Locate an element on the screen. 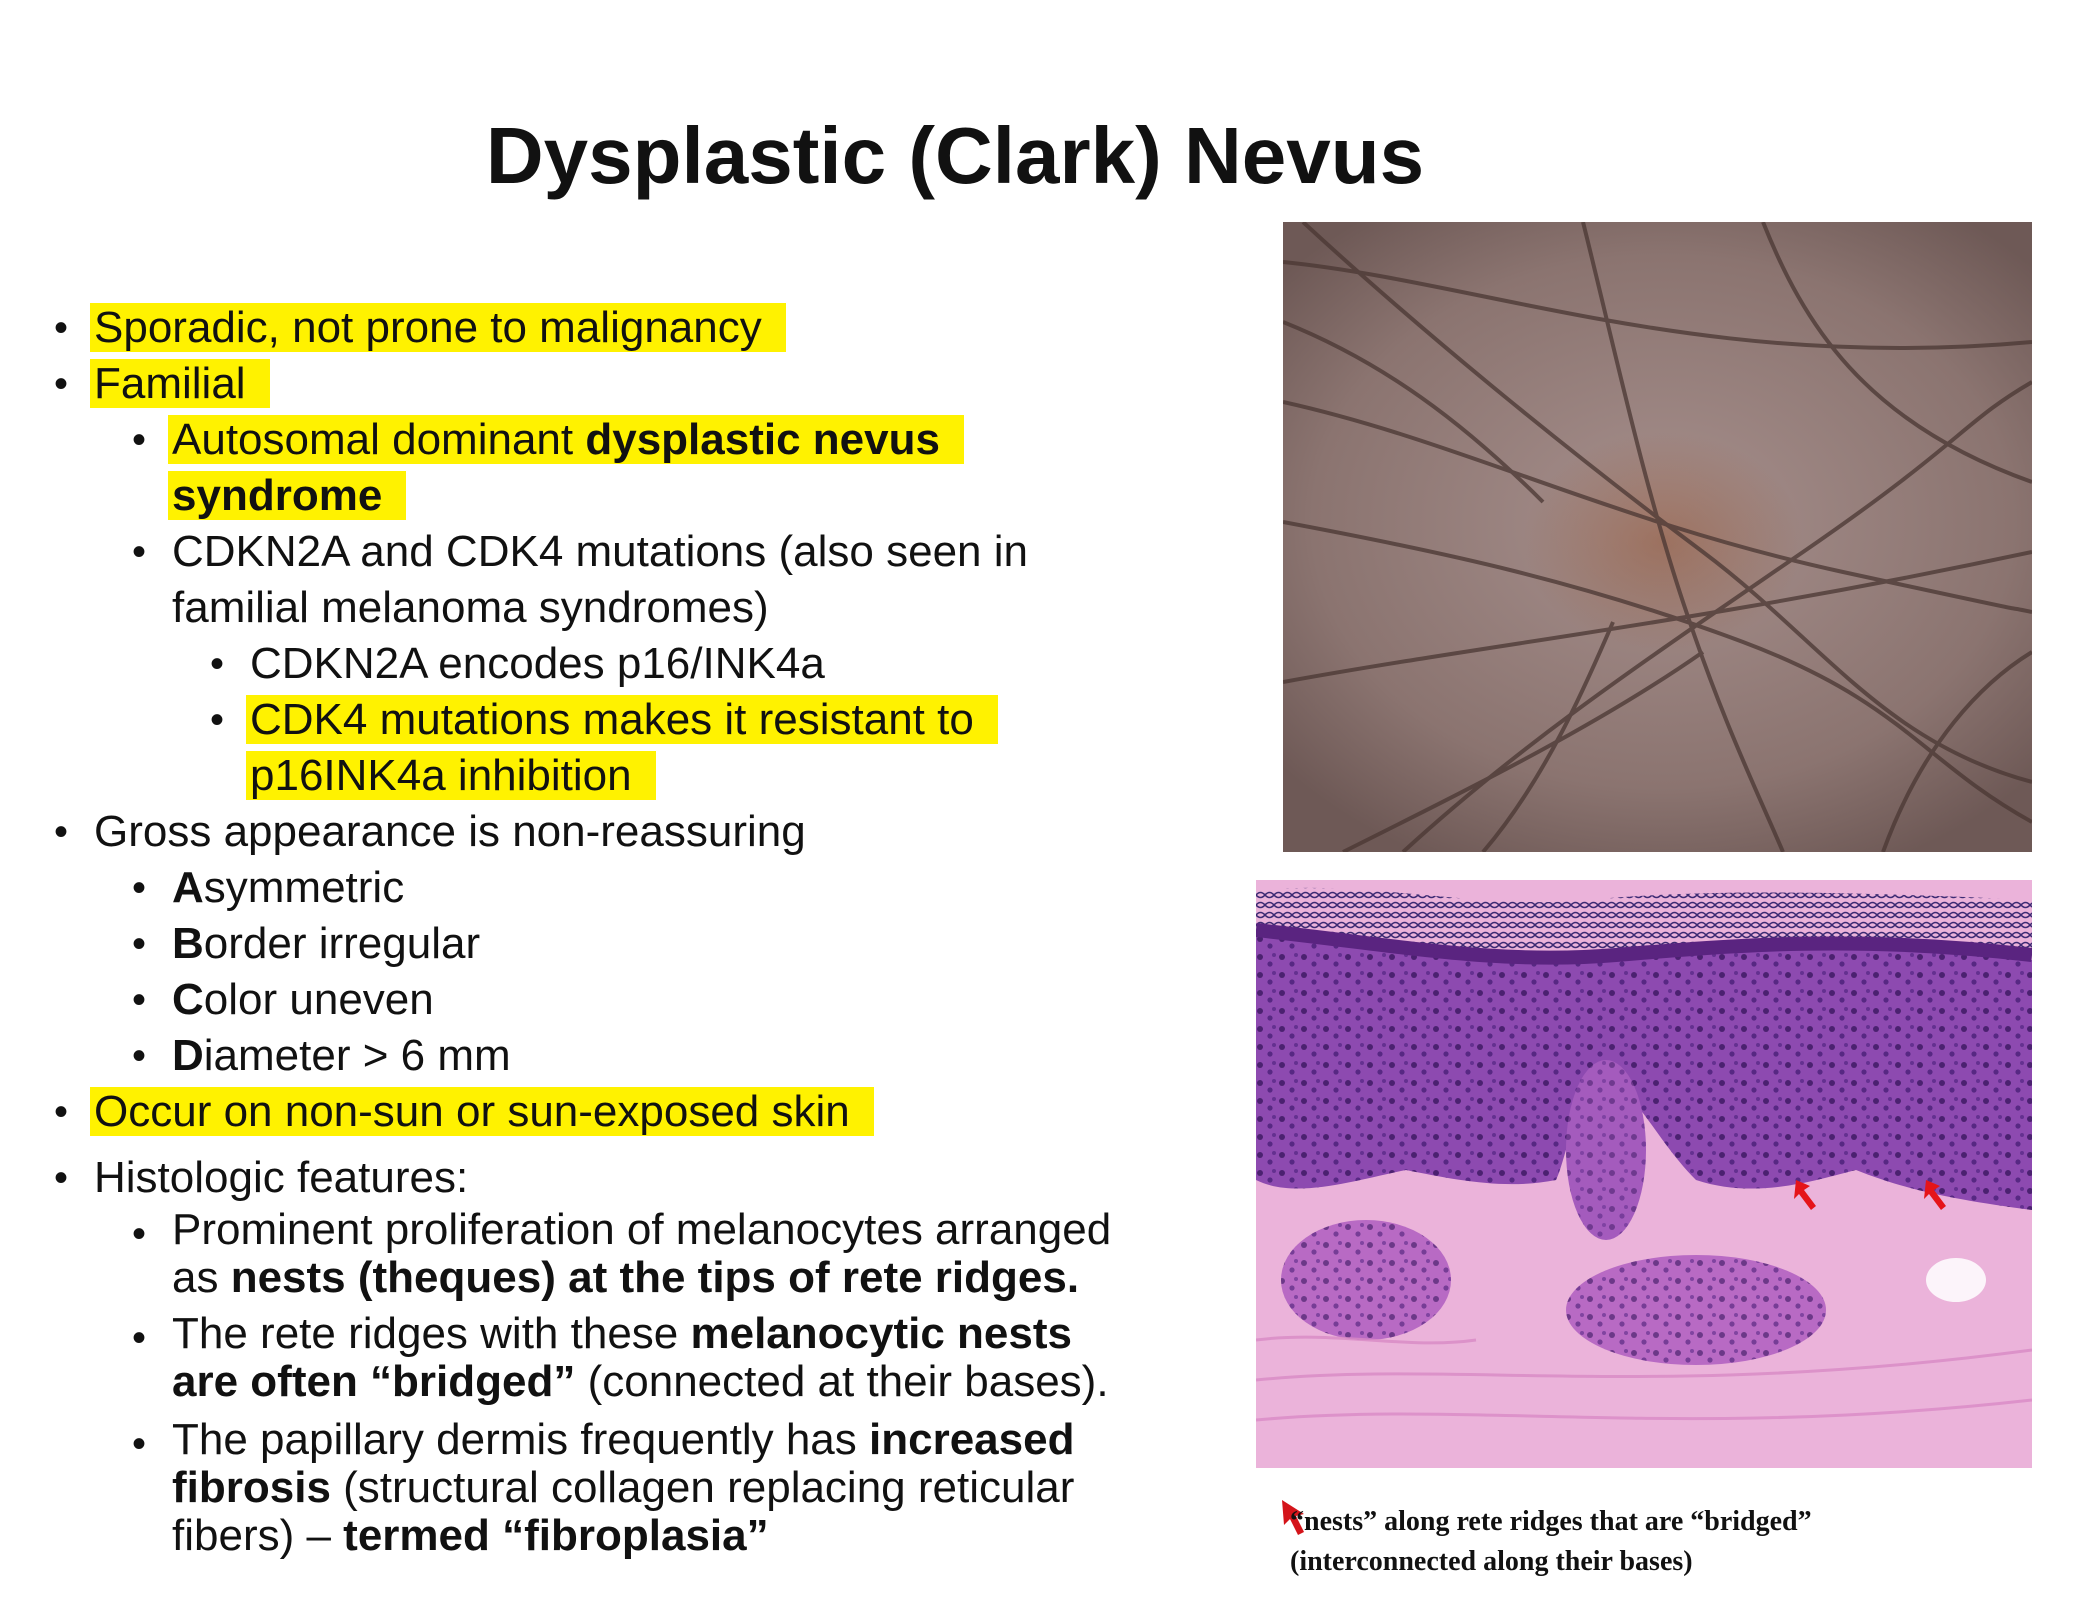 The image size is (2079, 1608). bullet-gross: Gross appearance is non-reassuring is located at coordinates (450, 831).